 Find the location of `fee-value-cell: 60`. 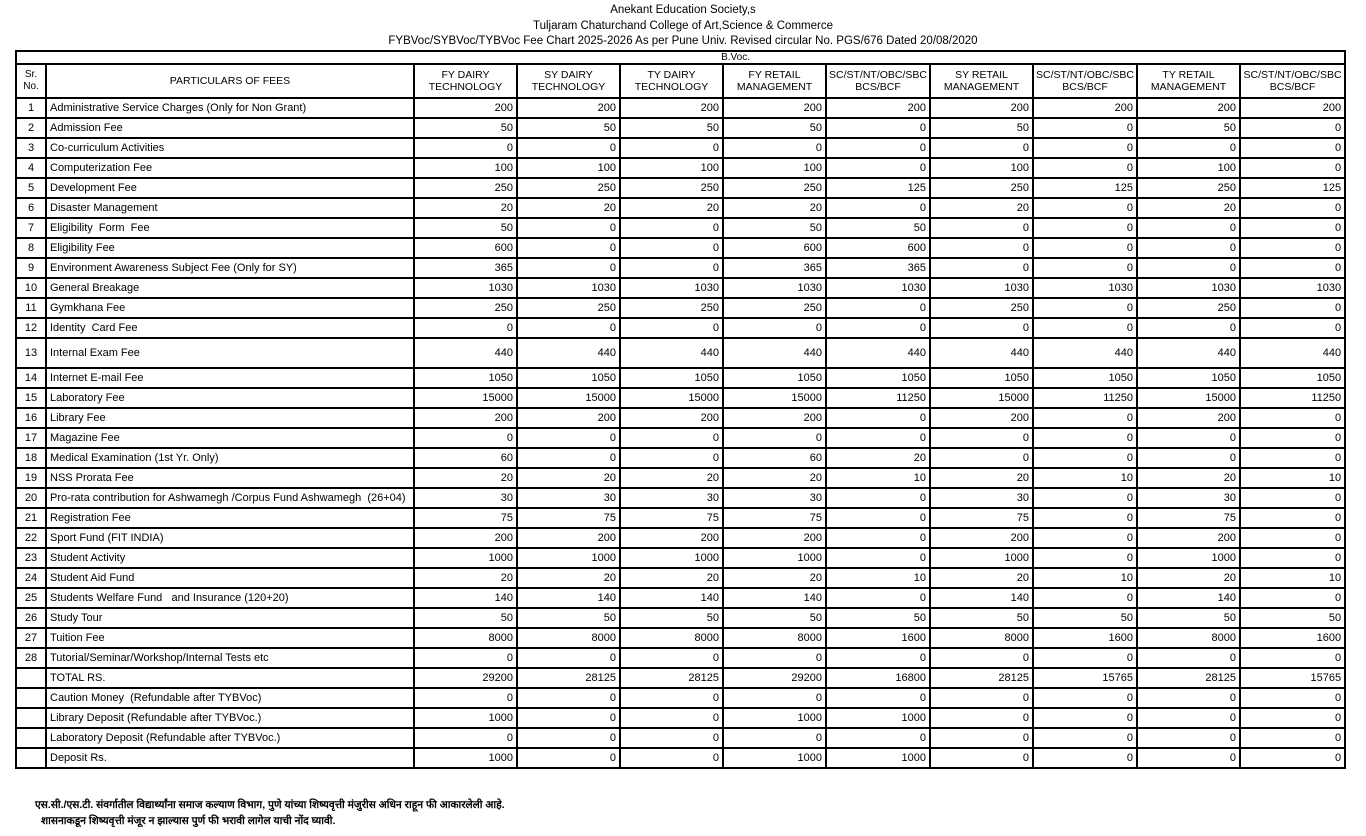

fee-value-cell: 60 is located at coordinates (465, 458).